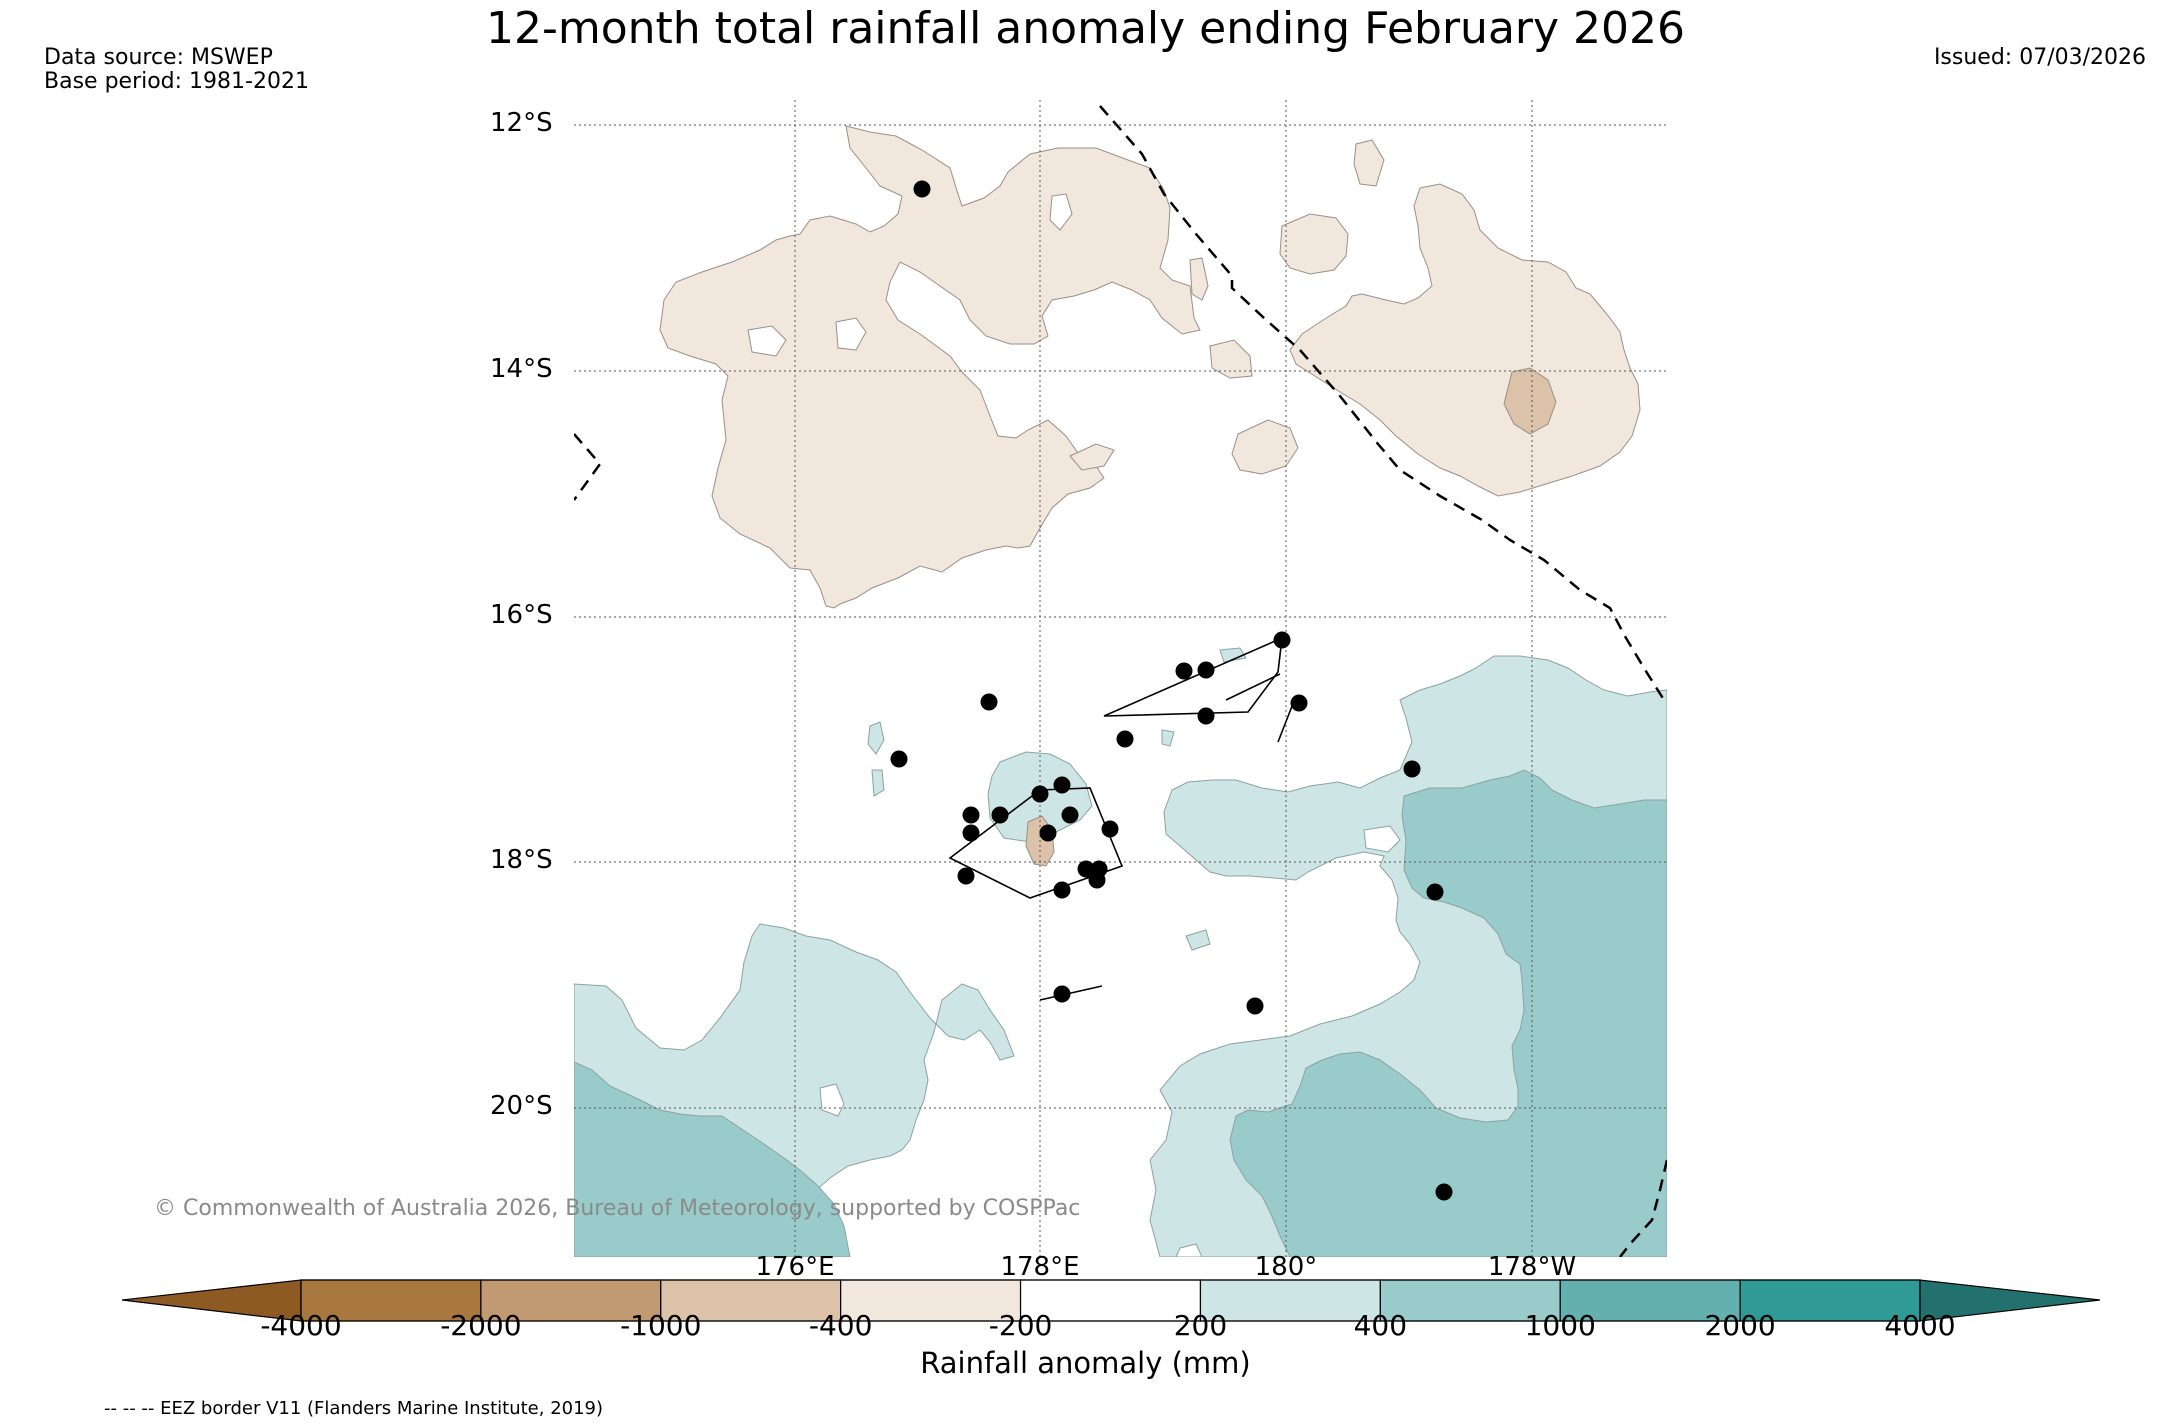 This screenshot has width=2171, height=1426. Describe the element at coordinates (2039, 57) in the screenshot. I see `issued-date: Issued: 07/03/2026` at that location.